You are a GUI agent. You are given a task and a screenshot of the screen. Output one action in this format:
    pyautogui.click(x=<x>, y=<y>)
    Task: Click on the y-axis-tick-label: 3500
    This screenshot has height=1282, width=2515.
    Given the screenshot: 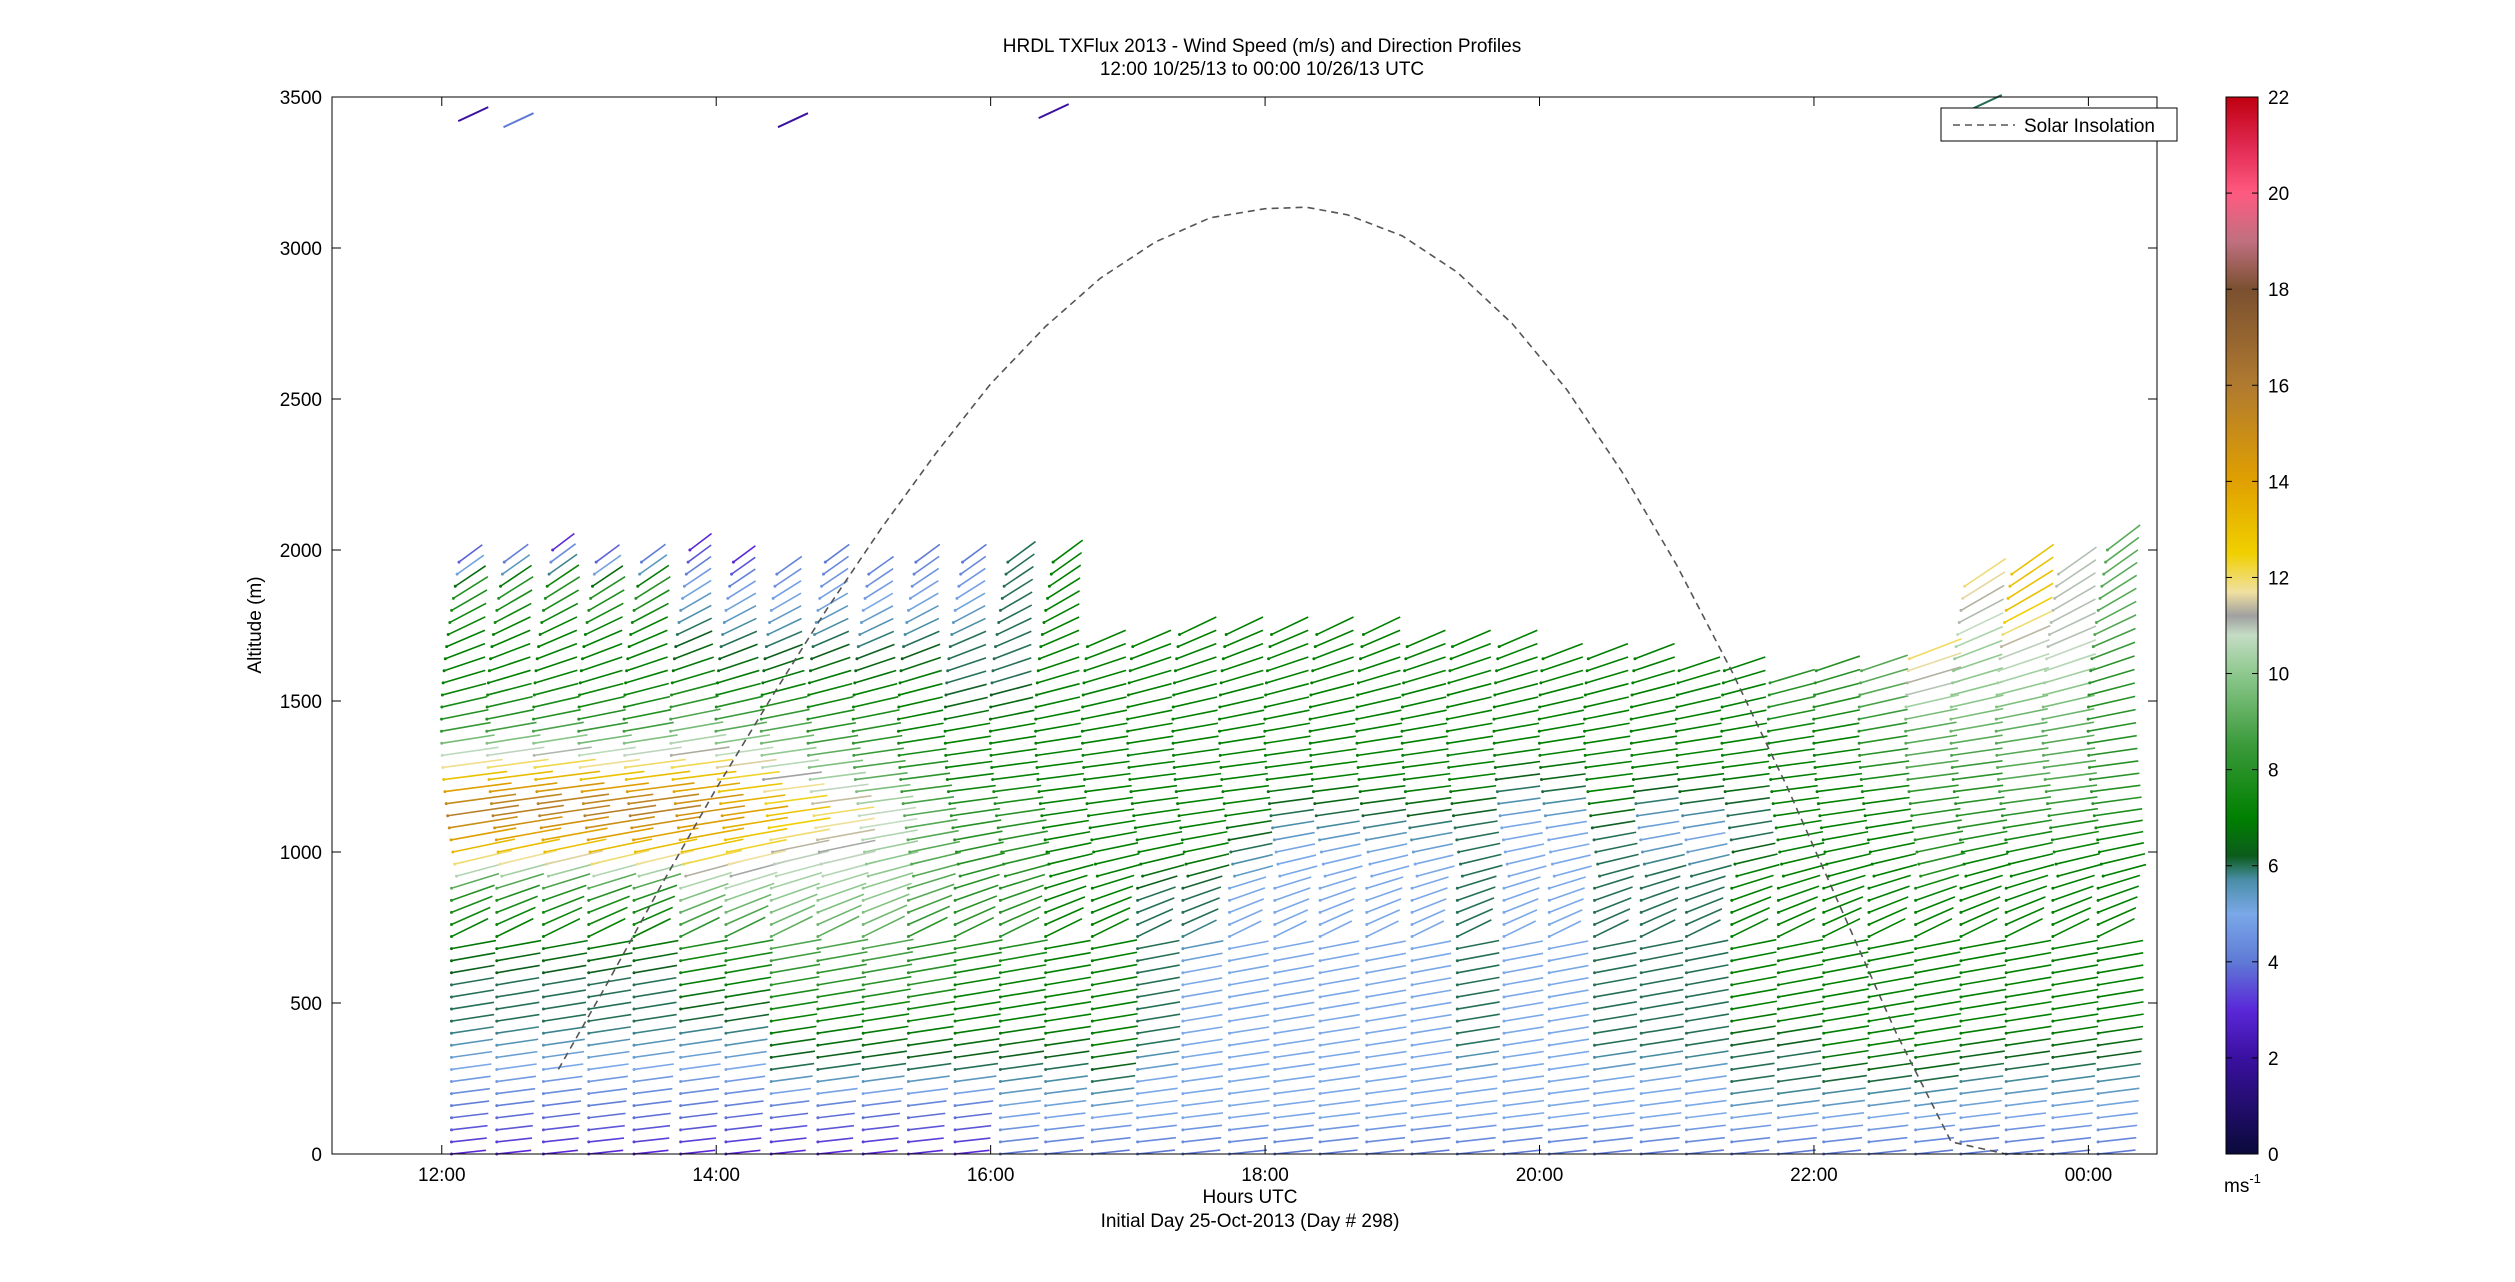 What is the action you would take?
    pyautogui.click(x=301, y=98)
    